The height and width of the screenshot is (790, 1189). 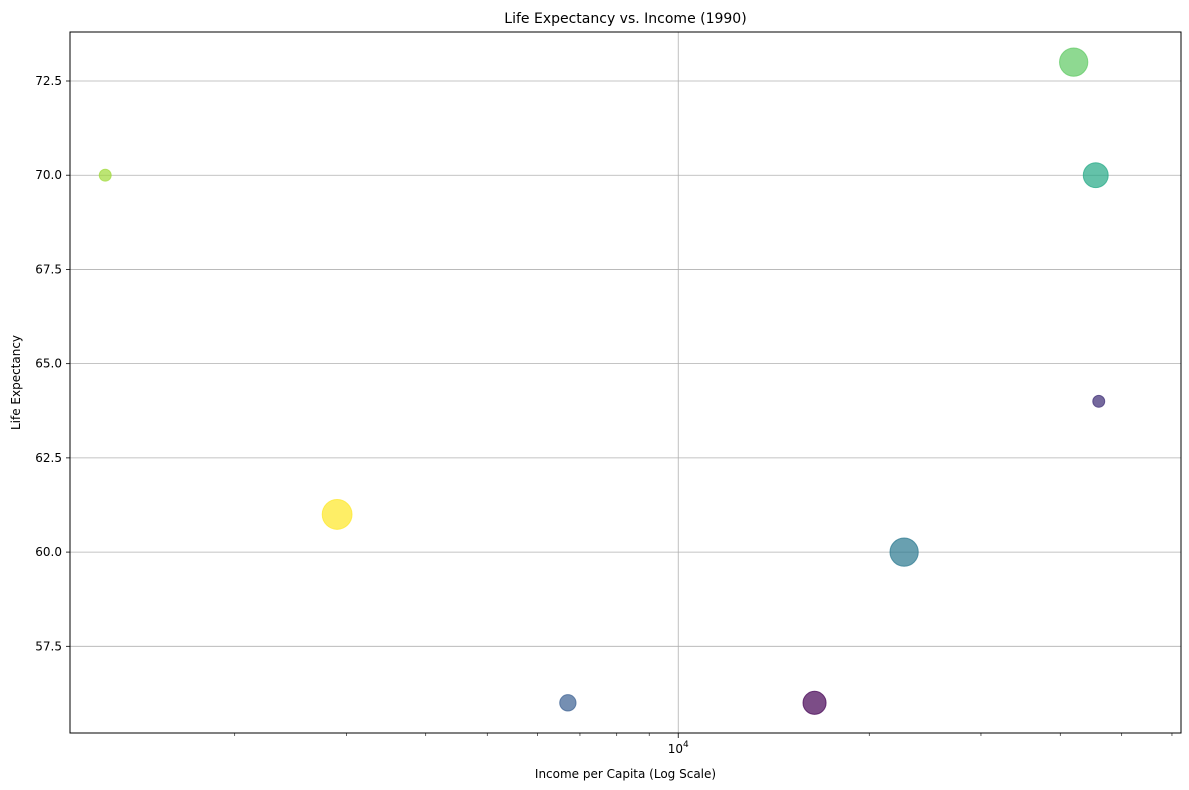 I want to click on y-tick-label: 65.0, so click(x=48, y=364).